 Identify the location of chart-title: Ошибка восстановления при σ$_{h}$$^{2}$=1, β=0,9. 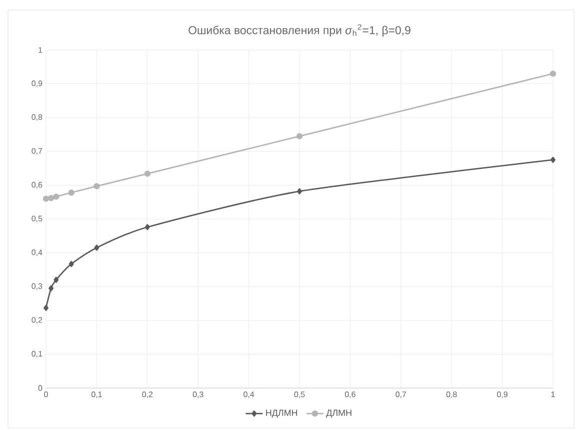
(299, 30).